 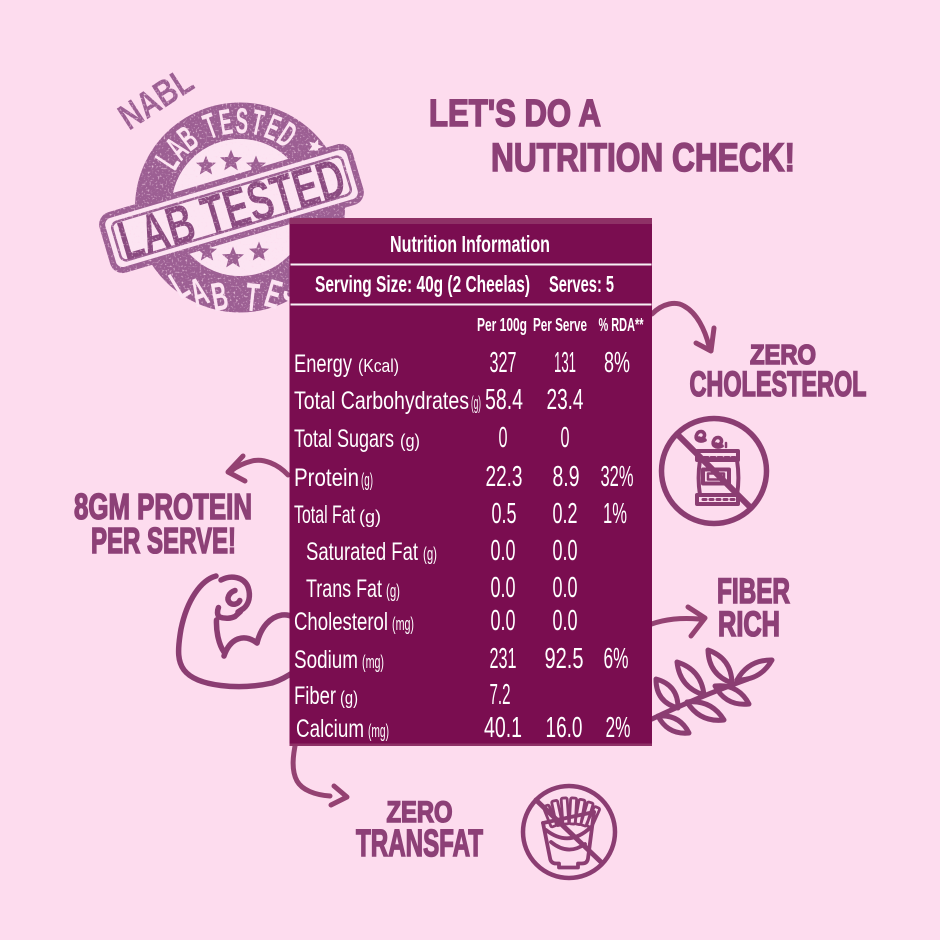 I want to click on svg-text: Serving Size: 40g (2 Cheelas), so click(x=422, y=284).